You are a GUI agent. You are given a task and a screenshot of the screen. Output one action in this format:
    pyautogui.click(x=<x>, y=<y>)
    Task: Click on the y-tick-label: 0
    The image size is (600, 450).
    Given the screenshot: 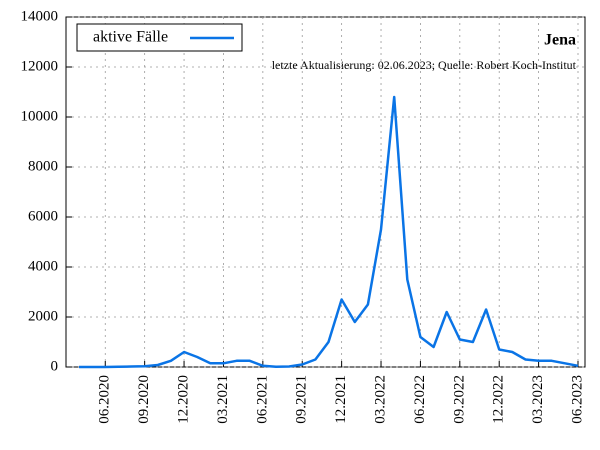 What is the action you would take?
    pyautogui.click(x=55, y=366)
    